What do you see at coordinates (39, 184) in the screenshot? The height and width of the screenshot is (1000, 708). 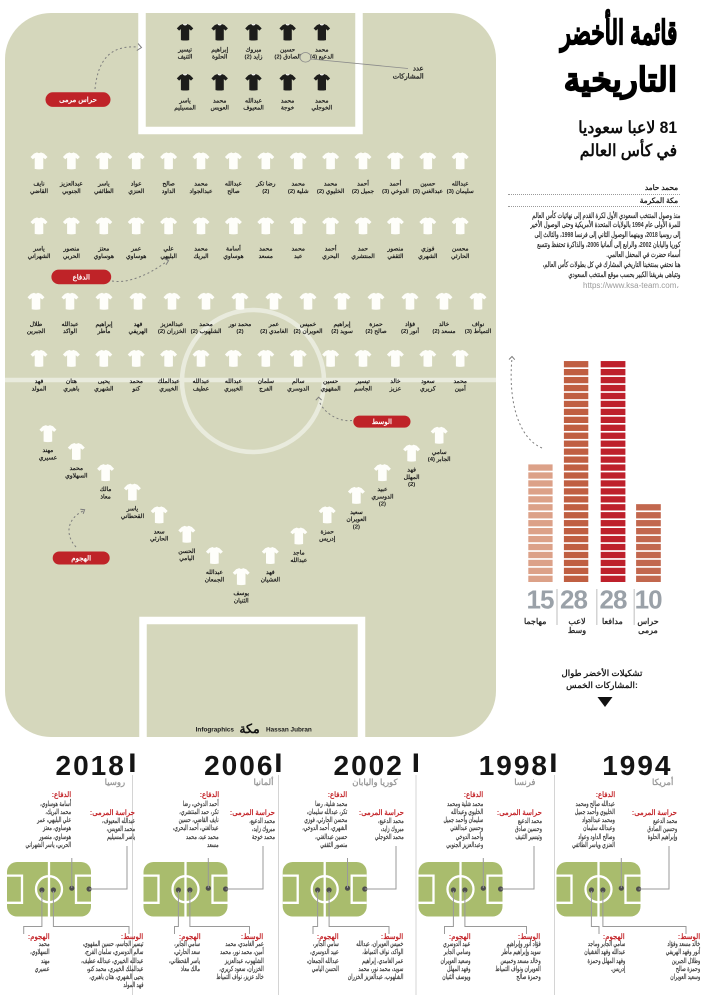 I see `svg-text: نايف` at bounding box center [39, 184].